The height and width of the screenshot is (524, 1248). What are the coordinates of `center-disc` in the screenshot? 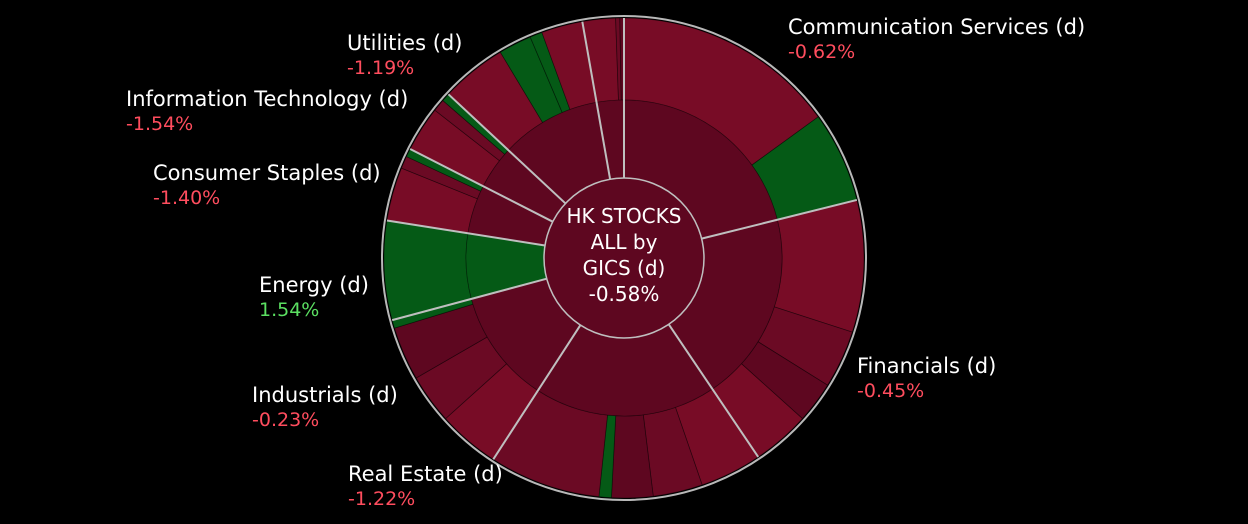 It's located at (624, 258).